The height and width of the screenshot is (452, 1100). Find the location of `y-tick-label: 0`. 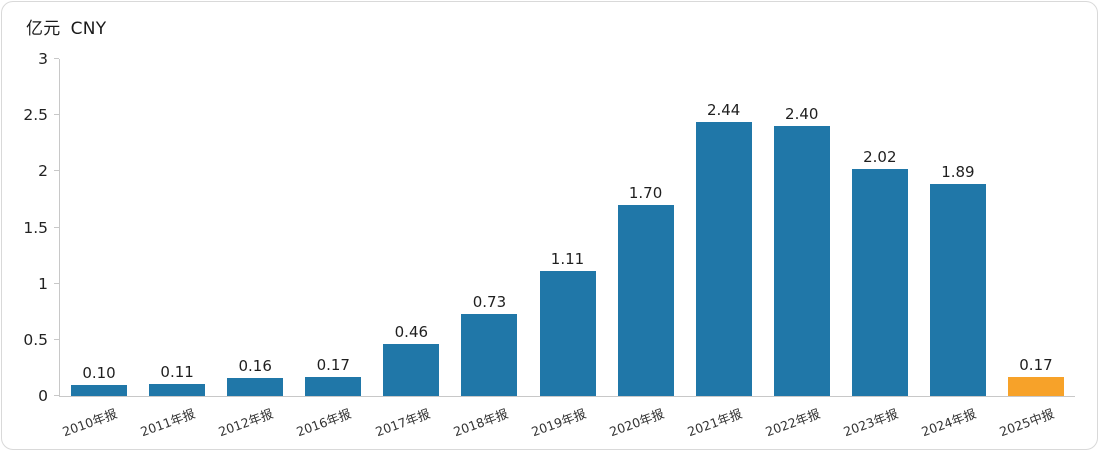

y-tick-label: 0 is located at coordinates (43, 396).